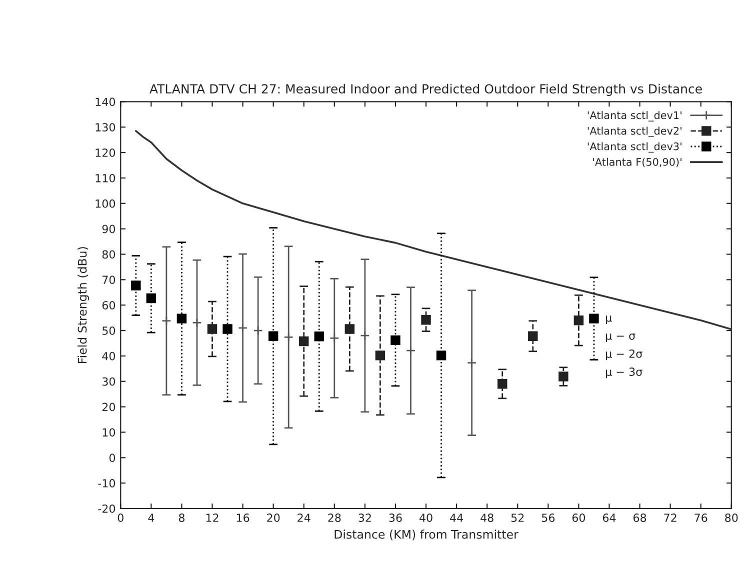 This screenshot has width=754, height=565. What do you see at coordinates (334, 518) in the screenshot?
I see `x-tick-label: 28` at bounding box center [334, 518].